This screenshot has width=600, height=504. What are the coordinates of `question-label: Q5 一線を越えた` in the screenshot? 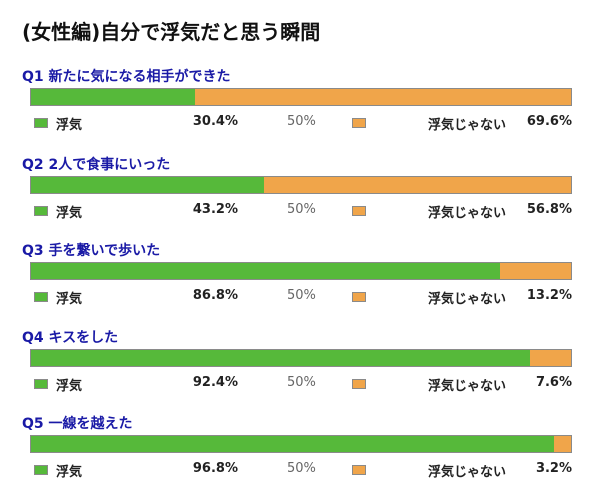 It's located at (77, 424).